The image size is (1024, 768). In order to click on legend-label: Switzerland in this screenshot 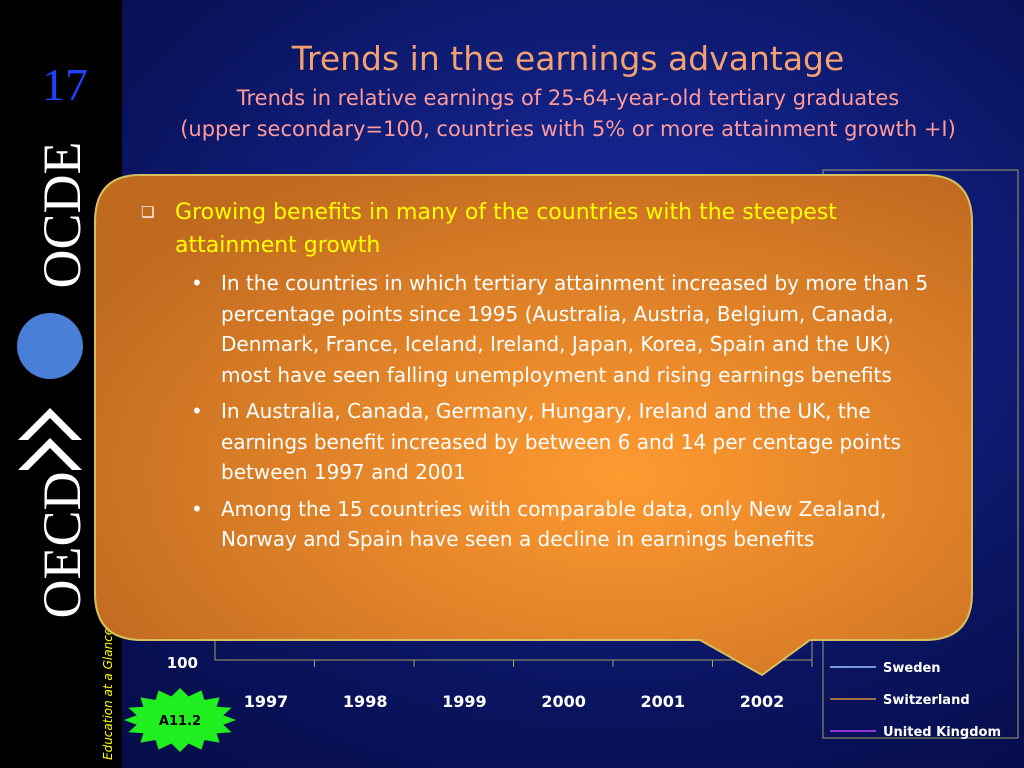, I will do `click(926, 700)`.